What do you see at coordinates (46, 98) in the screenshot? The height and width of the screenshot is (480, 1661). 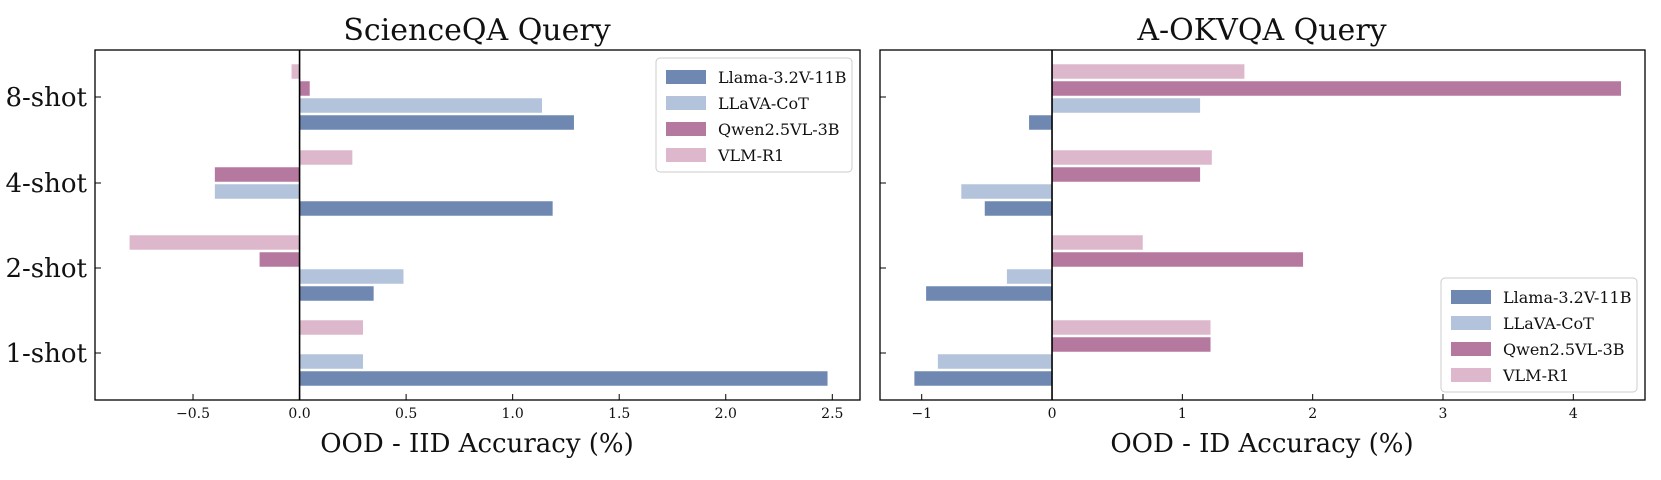 I see `y-tick-label-8-shot: 8-shot` at bounding box center [46, 98].